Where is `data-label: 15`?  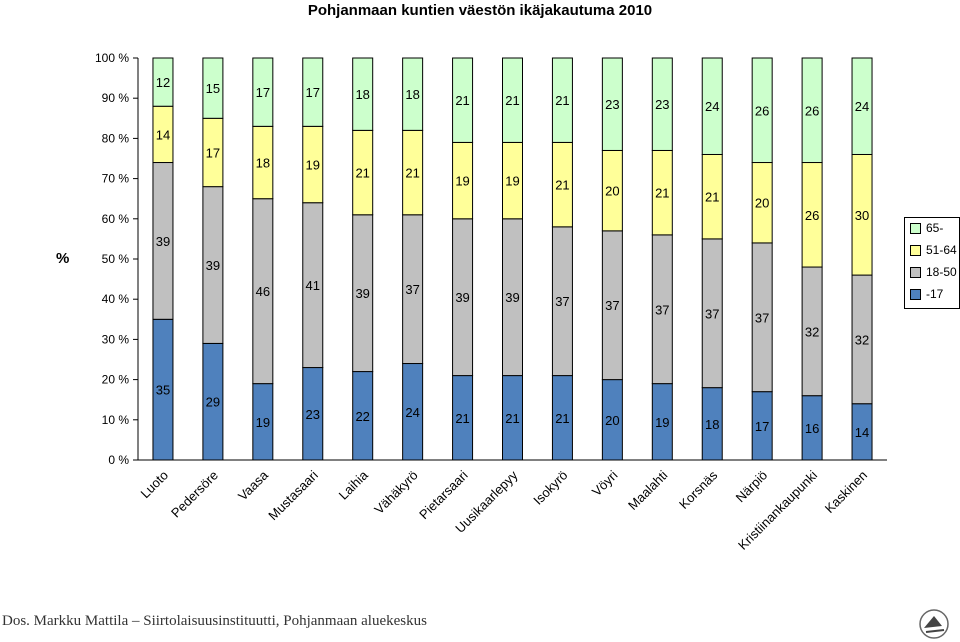 data-label: 15 is located at coordinates (213, 88).